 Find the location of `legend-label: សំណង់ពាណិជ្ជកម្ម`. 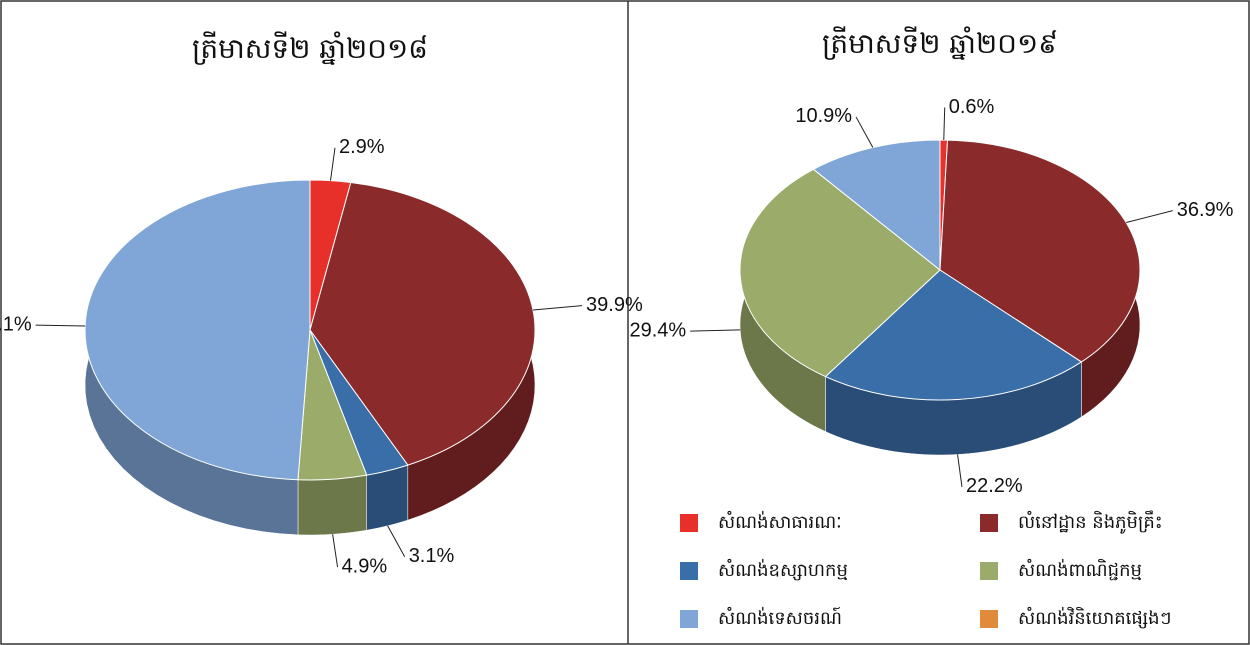

legend-label: សំណង់ពាណិជ្ជកម្ម is located at coordinates (1080, 569).